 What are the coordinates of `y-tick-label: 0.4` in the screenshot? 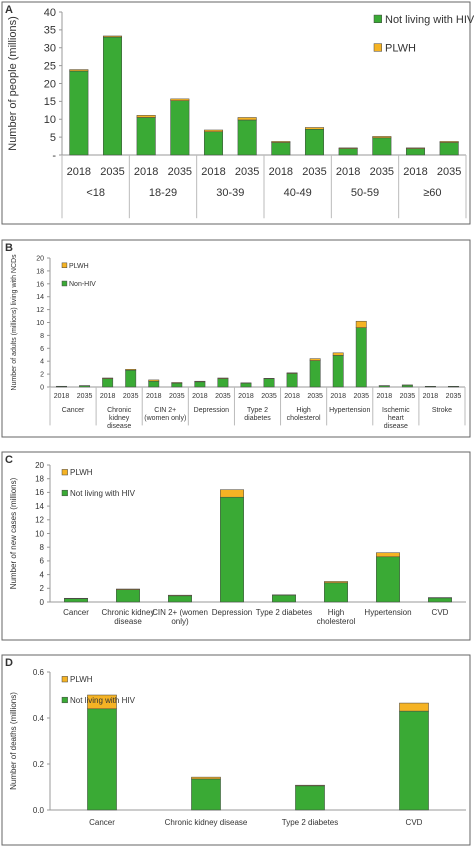 It's located at (39, 718).